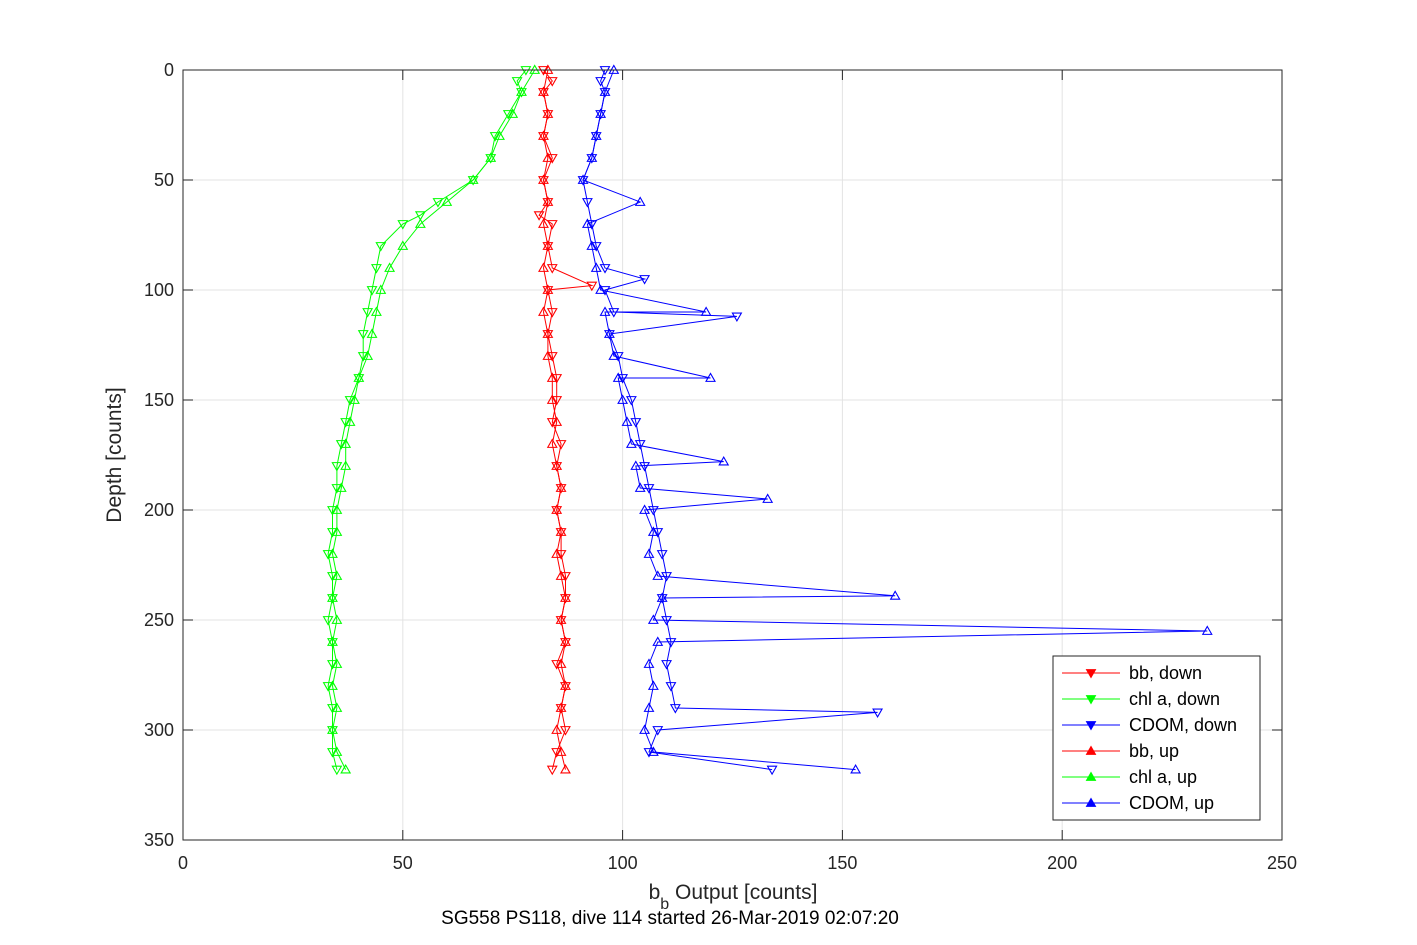  I want to click on legend-marker, so click(1091, 726).